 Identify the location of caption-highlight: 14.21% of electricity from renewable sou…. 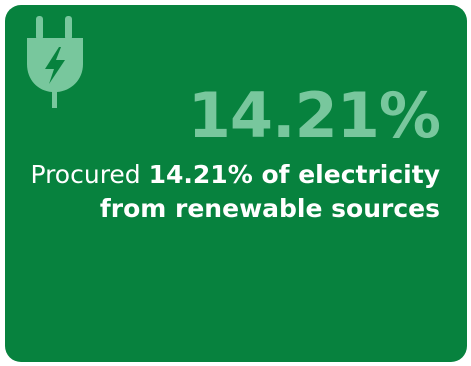
(269, 191).